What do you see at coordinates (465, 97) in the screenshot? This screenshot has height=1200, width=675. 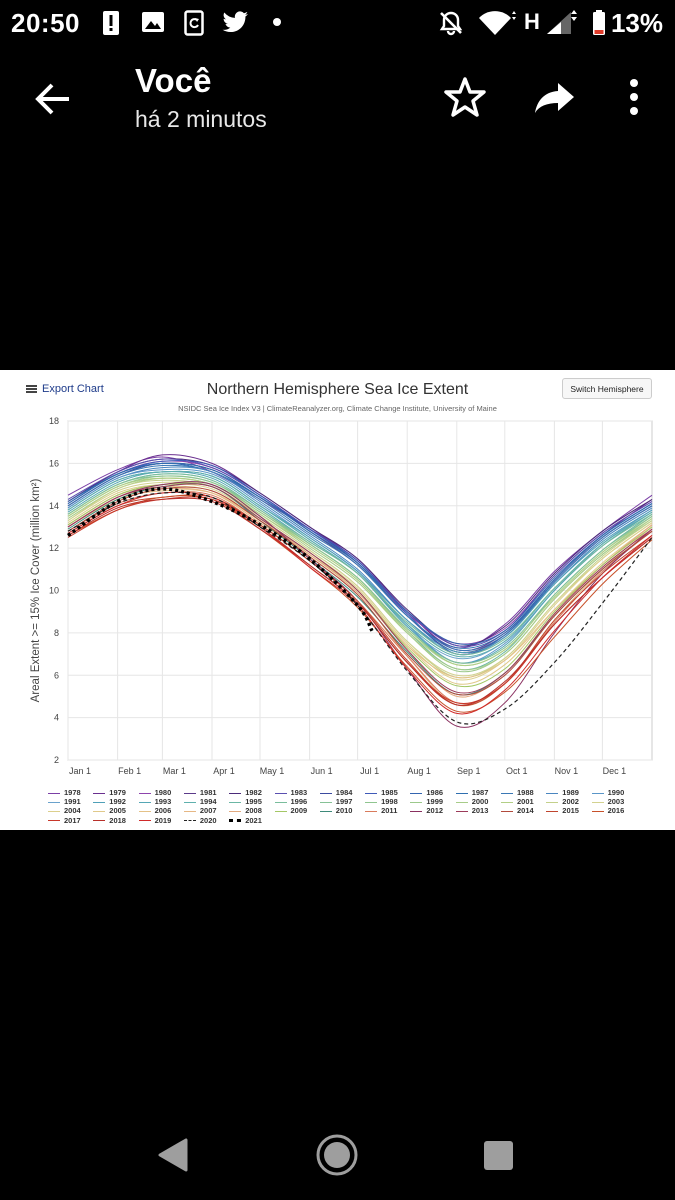 I see `star-icon` at bounding box center [465, 97].